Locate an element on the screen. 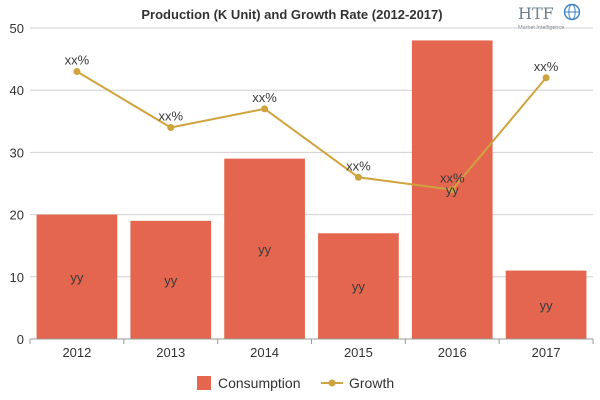 The height and width of the screenshot is (400, 600). legend: Consumption Growth is located at coordinates (295, 383).